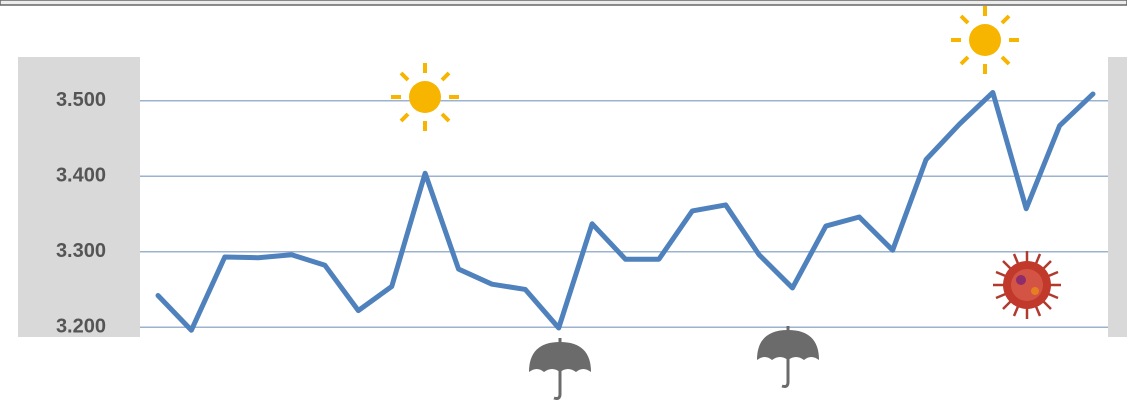  Describe the element at coordinates (563, 3) in the screenshot. I see `top-strip` at that location.